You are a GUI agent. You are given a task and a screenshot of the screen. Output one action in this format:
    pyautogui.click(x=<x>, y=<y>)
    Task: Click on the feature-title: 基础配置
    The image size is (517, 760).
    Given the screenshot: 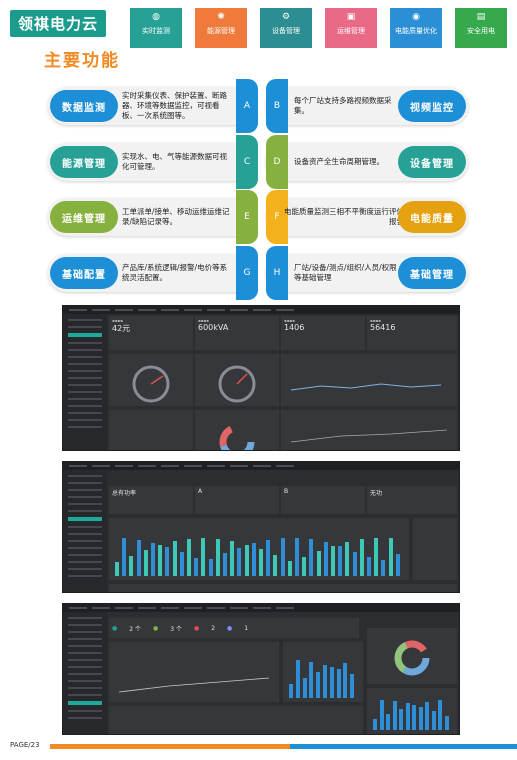 What is the action you would take?
    pyautogui.click(x=84, y=273)
    